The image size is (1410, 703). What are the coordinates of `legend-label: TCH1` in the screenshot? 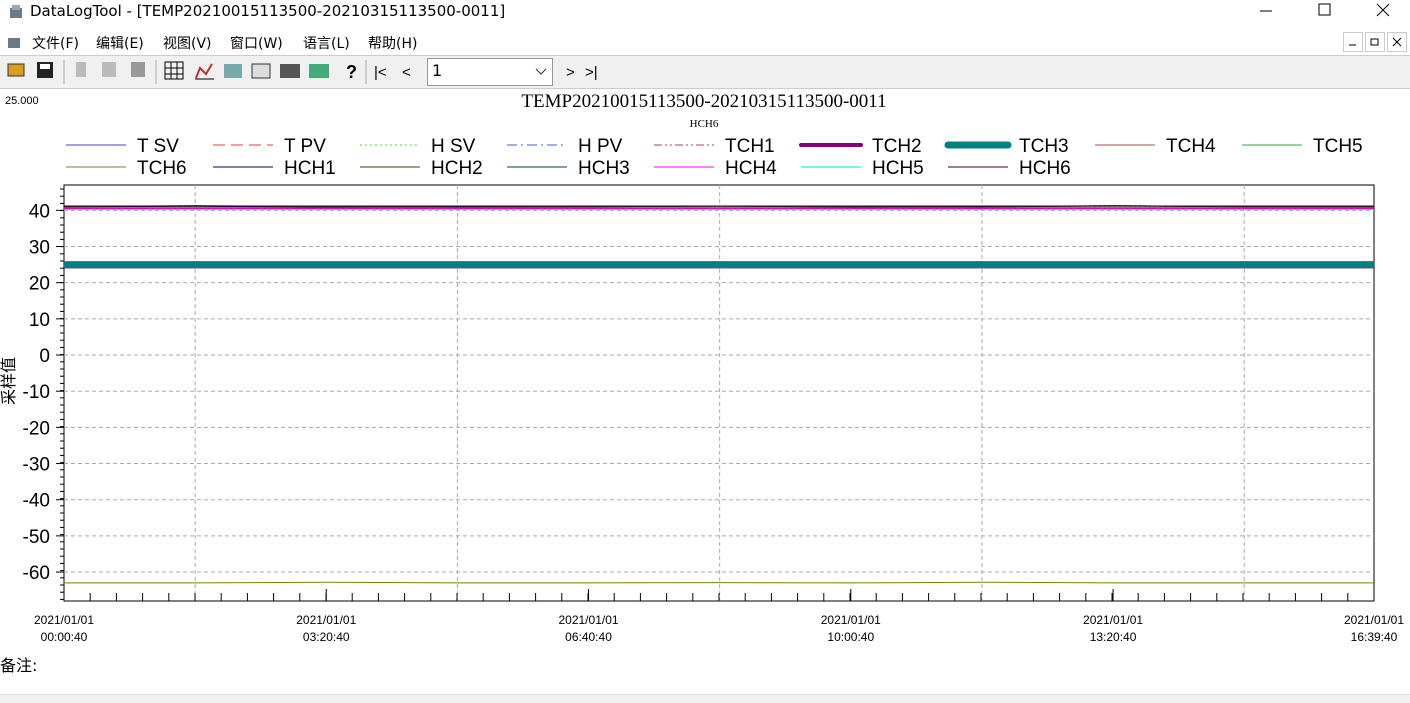 It's located at (750, 146).